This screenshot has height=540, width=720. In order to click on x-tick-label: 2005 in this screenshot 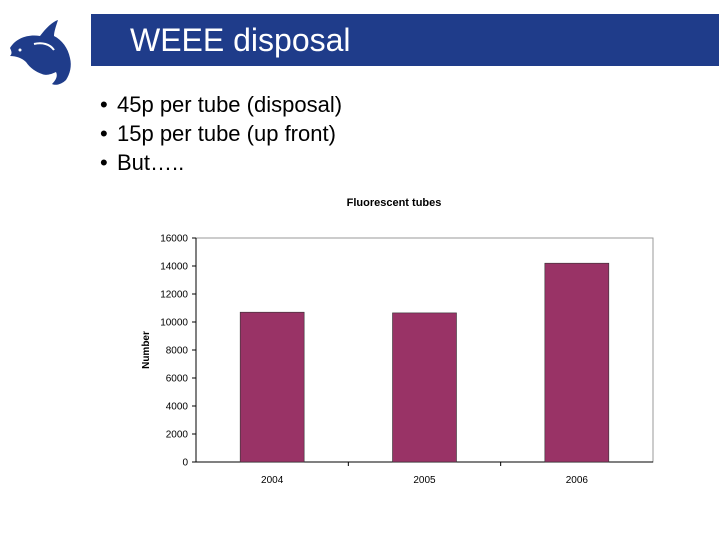, I will do `click(424, 480)`.